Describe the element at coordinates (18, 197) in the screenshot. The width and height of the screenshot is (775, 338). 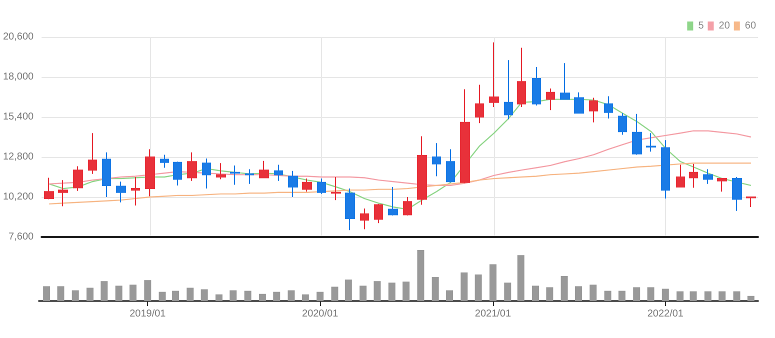
I see `y-tick-label: 10,200` at that location.